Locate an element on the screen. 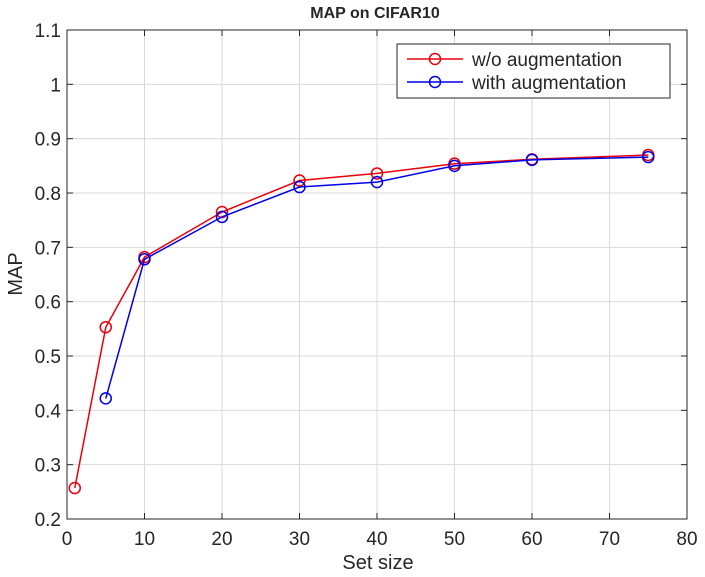 This screenshot has width=705, height=577. x-axis-label: Set size is located at coordinates (377, 563).